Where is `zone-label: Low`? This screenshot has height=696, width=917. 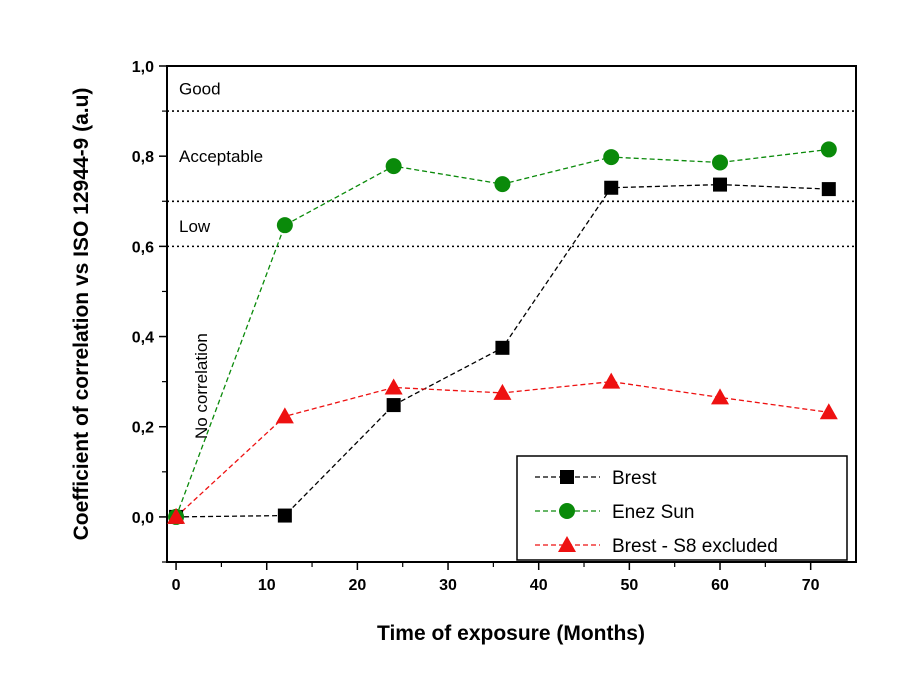
zone-label: Low is located at coordinates (195, 226).